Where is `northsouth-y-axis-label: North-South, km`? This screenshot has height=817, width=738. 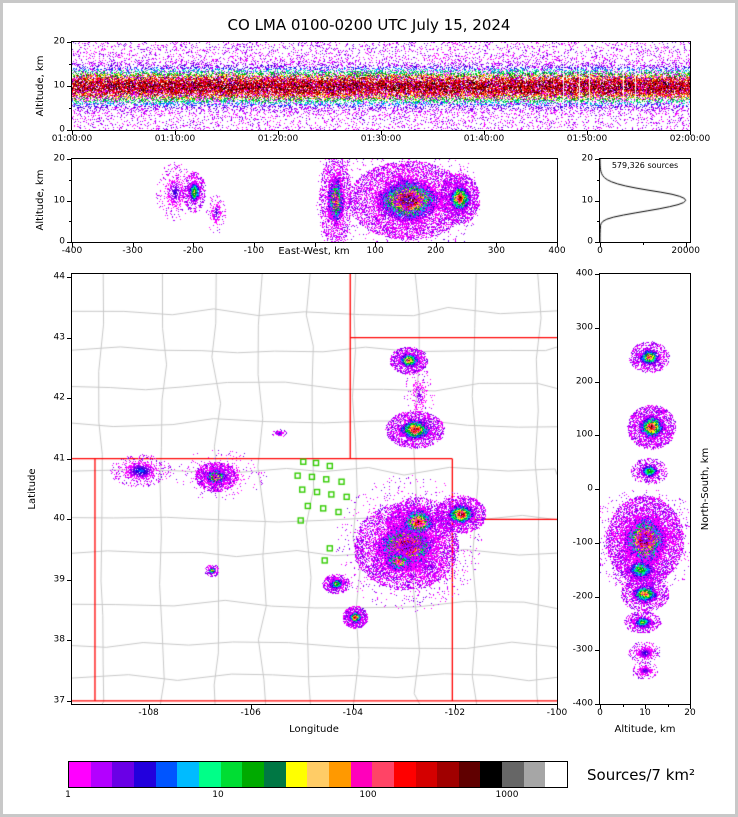
northsouth-y-axis-label: North-South, km is located at coordinates (705, 489).